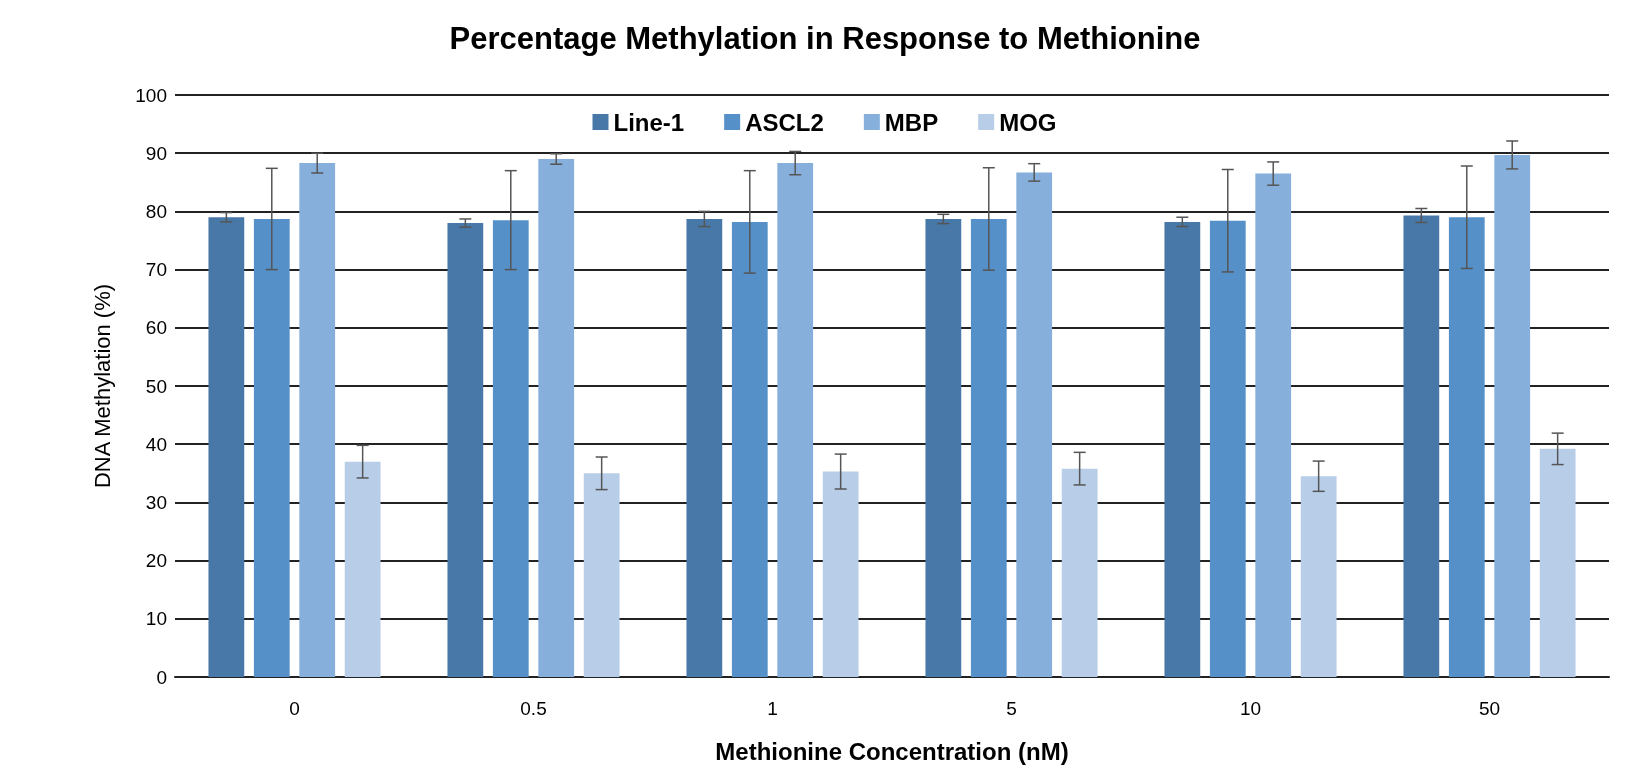 Image resolution: width=1649 pixels, height=779 pixels. What do you see at coordinates (156, 211) in the screenshot?
I see `y-tick-label: 80` at bounding box center [156, 211].